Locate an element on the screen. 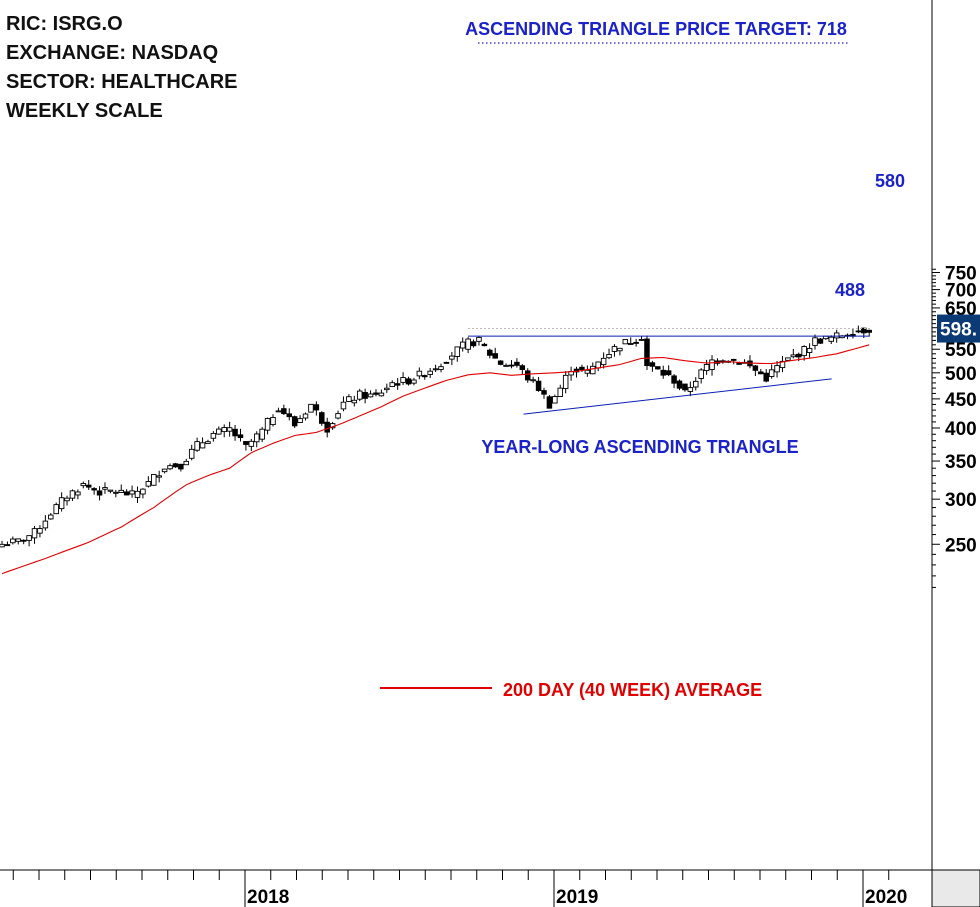 This screenshot has height=907, width=980. support-label: 488 is located at coordinates (850, 290).